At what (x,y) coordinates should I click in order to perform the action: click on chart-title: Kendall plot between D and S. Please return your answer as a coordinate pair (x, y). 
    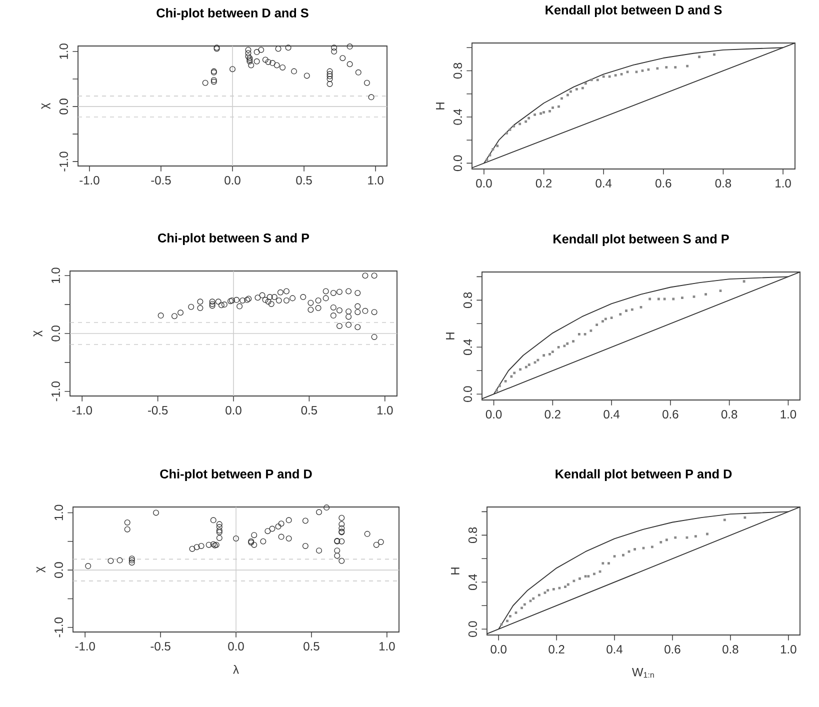
    Looking at the image, I should click on (634, 11).